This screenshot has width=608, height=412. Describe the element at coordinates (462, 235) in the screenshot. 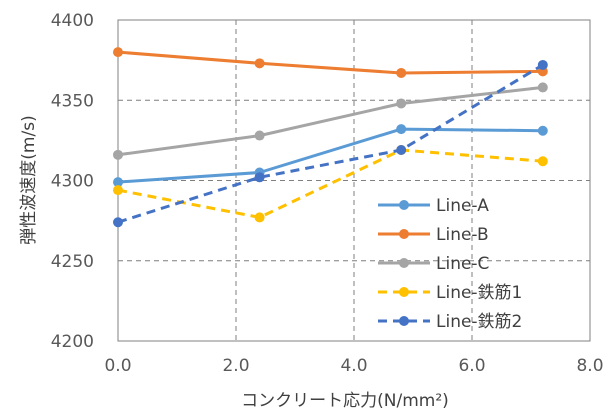

I see `legend-label: Line-B` at that location.